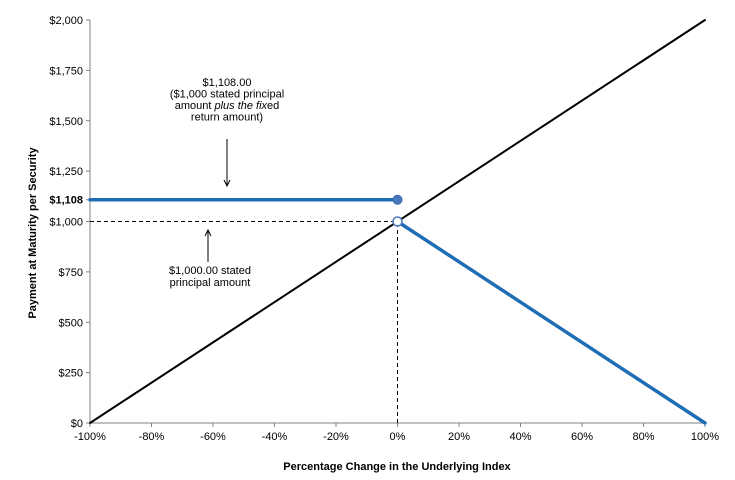 Image resolution: width=735 pixels, height=480 pixels. I want to click on annotation-text: ($1,000 stated principal, so click(227, 95).